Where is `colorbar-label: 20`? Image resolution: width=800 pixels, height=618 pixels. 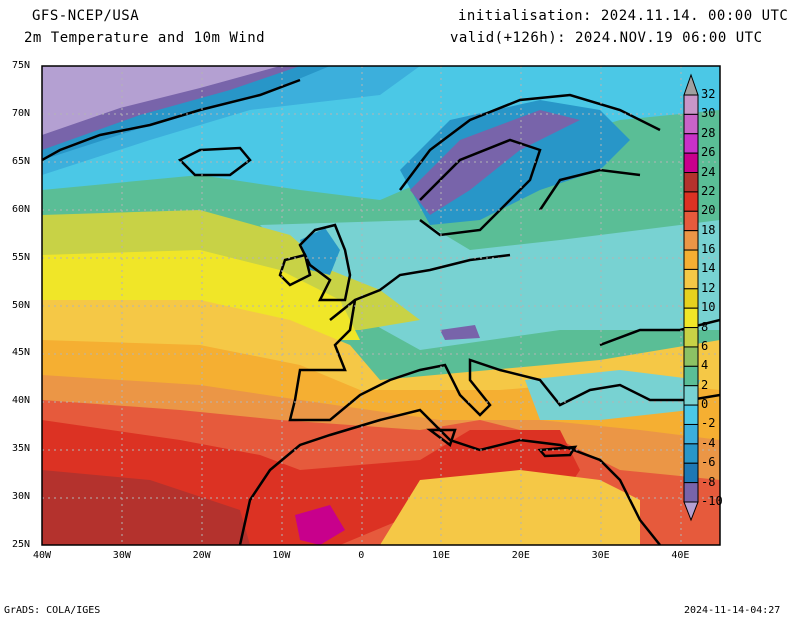
colorbar-label: 20 is located at coordinates (708, 210).